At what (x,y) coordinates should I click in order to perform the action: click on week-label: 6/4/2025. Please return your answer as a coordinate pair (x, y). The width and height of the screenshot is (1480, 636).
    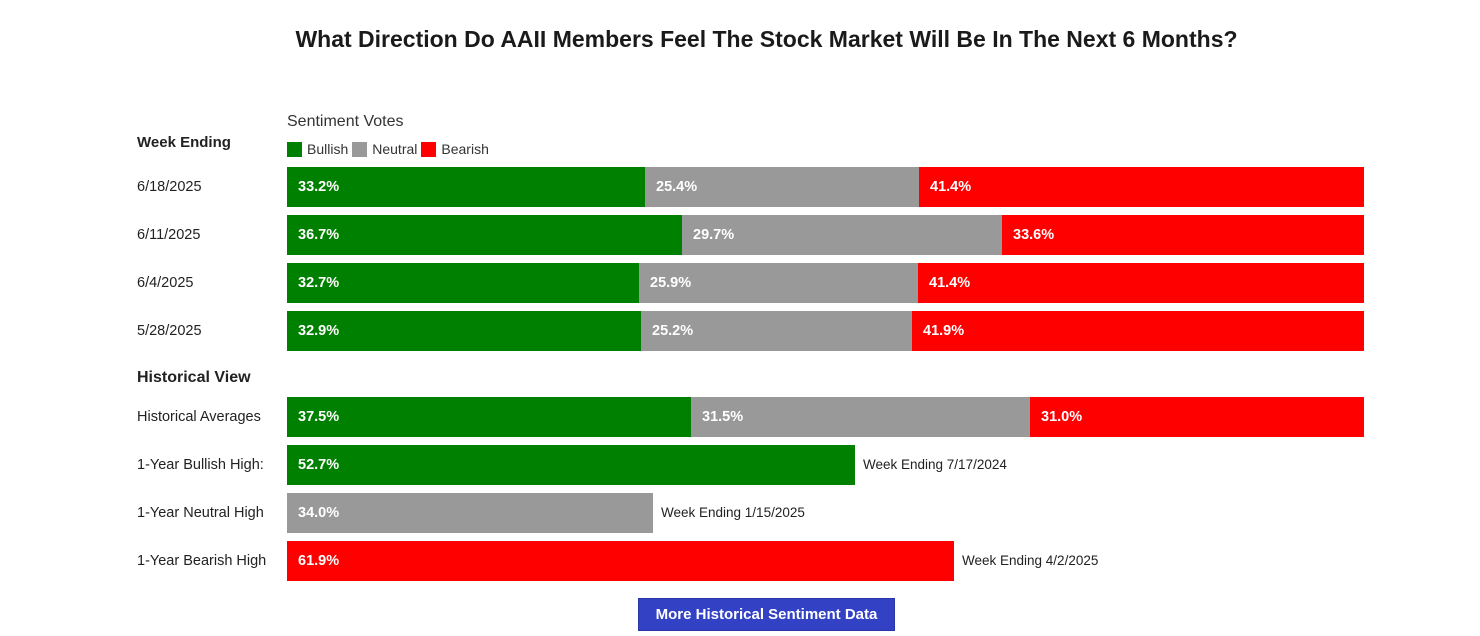
    Looking at the image, I should click on (165, 283).